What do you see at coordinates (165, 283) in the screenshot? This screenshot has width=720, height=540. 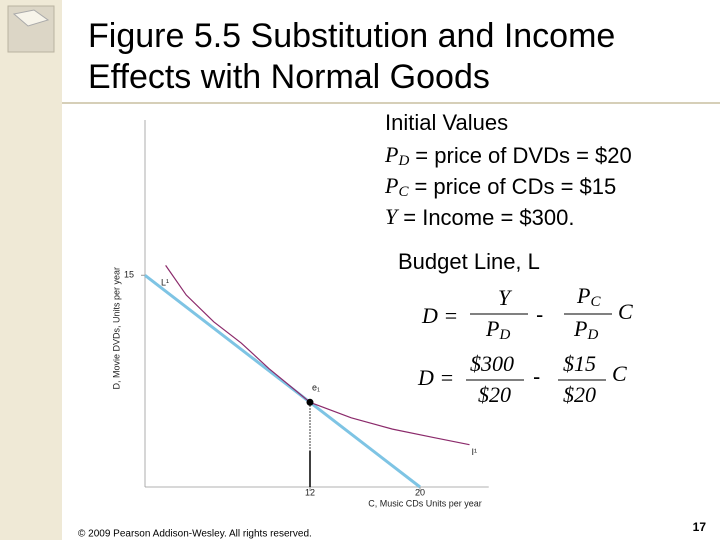 I see `series-label: L¹` at bounding box center [165, 283].